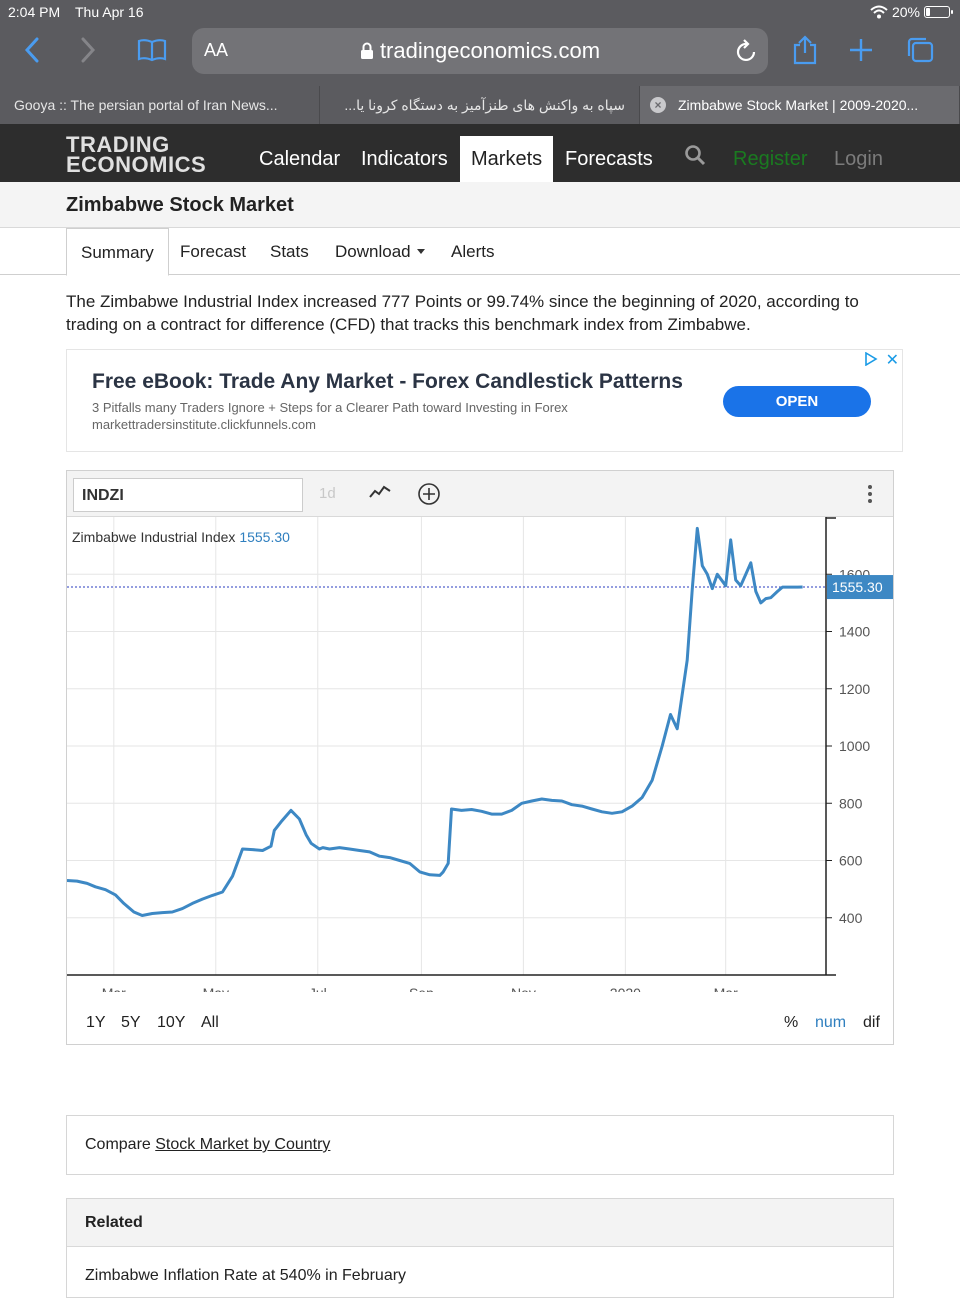 The image size is (960, 1298). I want to click on range-1y-button: 1Y, so click(96, 1022).